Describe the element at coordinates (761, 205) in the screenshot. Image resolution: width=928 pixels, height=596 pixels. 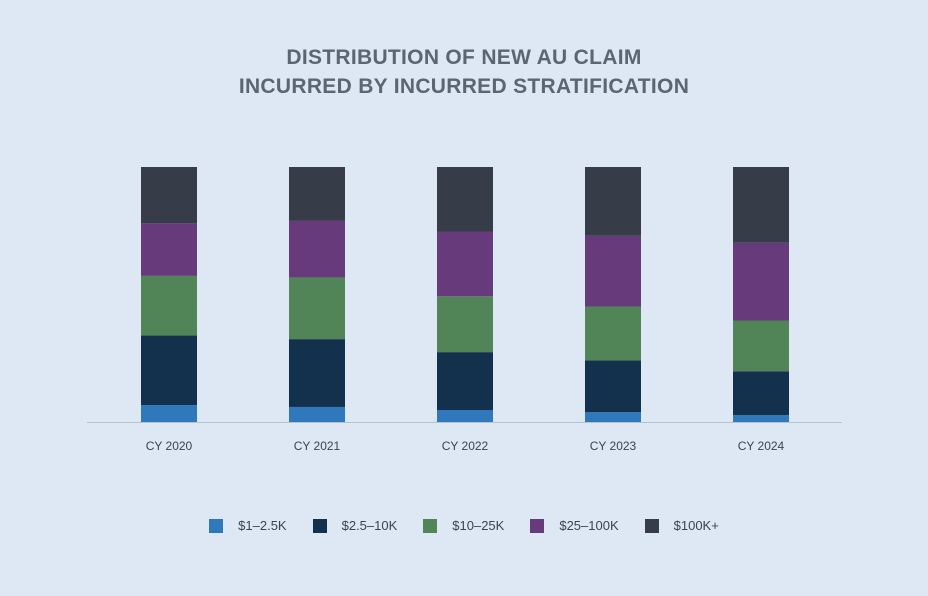
I see `bar-cy-2024-100k` at that location.